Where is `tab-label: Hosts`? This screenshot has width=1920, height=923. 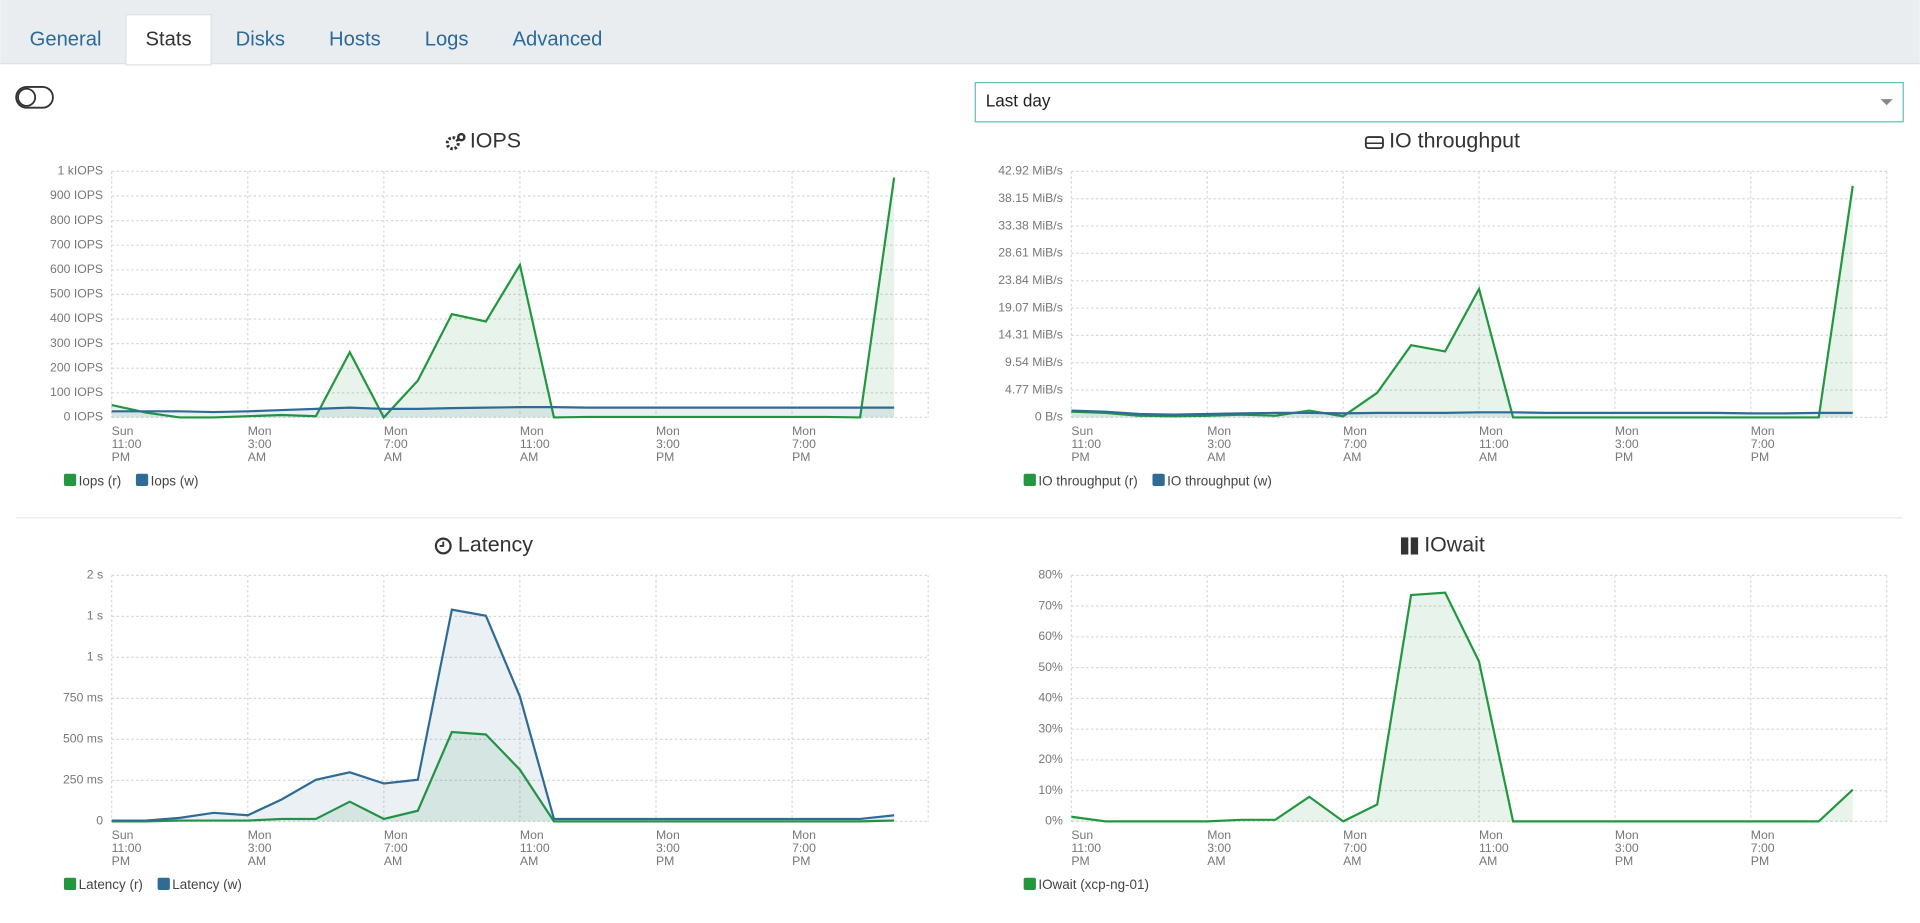 tab-label: Hosts is located at coordinates (355, 40).